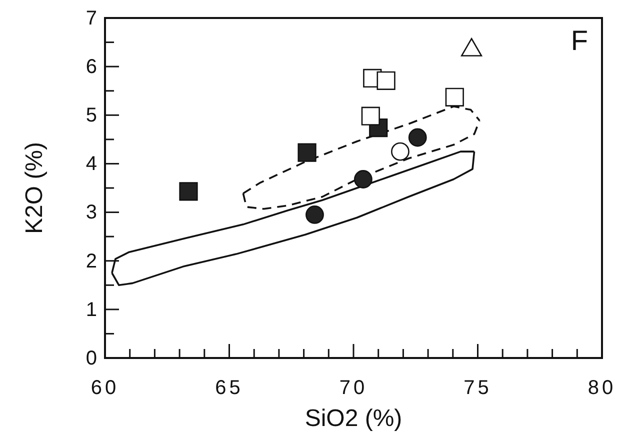 The height and width of the screenshot is (438, 632). Describe the element at coordinates (91, 261) in the screenshot. I see `y-tick-label: 2` at that location.